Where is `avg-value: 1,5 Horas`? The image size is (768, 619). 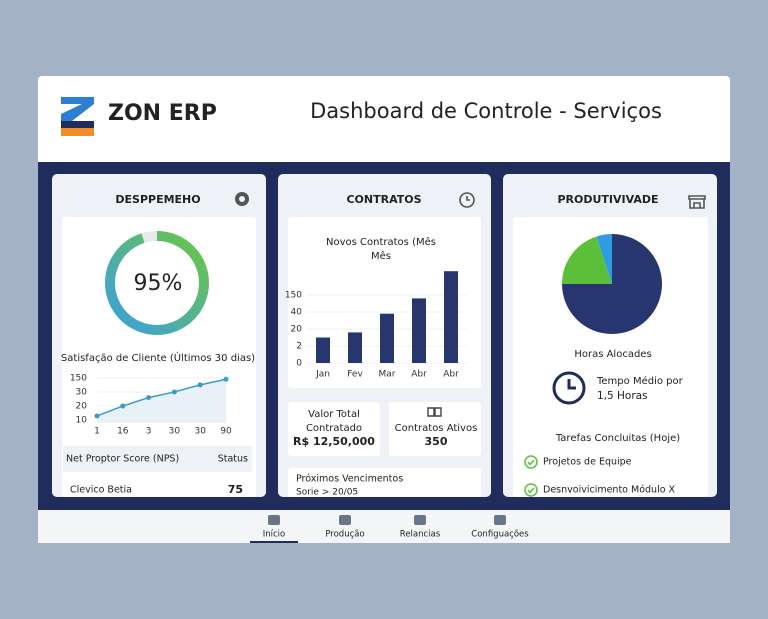
avg-value: 1,5 Horas is located at coordinates (622, 396).